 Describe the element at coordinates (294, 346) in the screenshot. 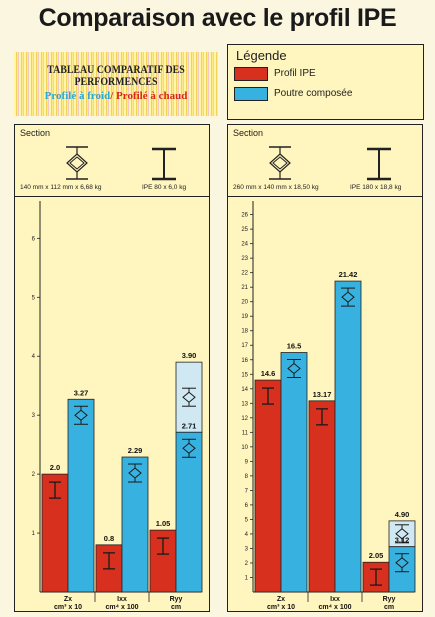

I see `data-label: 16.5` at that location.